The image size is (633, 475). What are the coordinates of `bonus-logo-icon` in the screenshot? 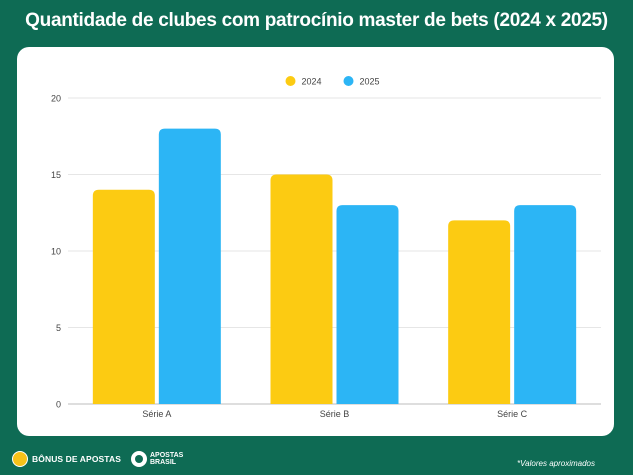 It's located at (20, 459).